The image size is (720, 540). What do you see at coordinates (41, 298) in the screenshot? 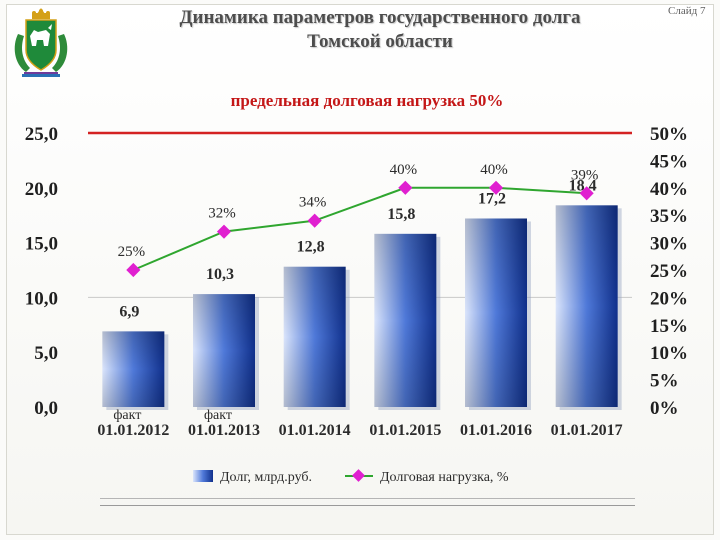
I see `y-tick-label: 10,0` at bounding box center [41, 298].